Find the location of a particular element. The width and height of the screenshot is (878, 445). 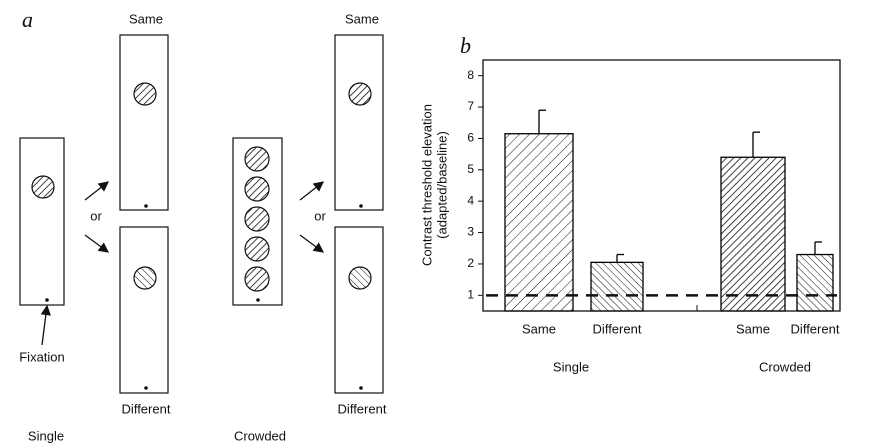

label: Single is located at coordinates (46, 435).